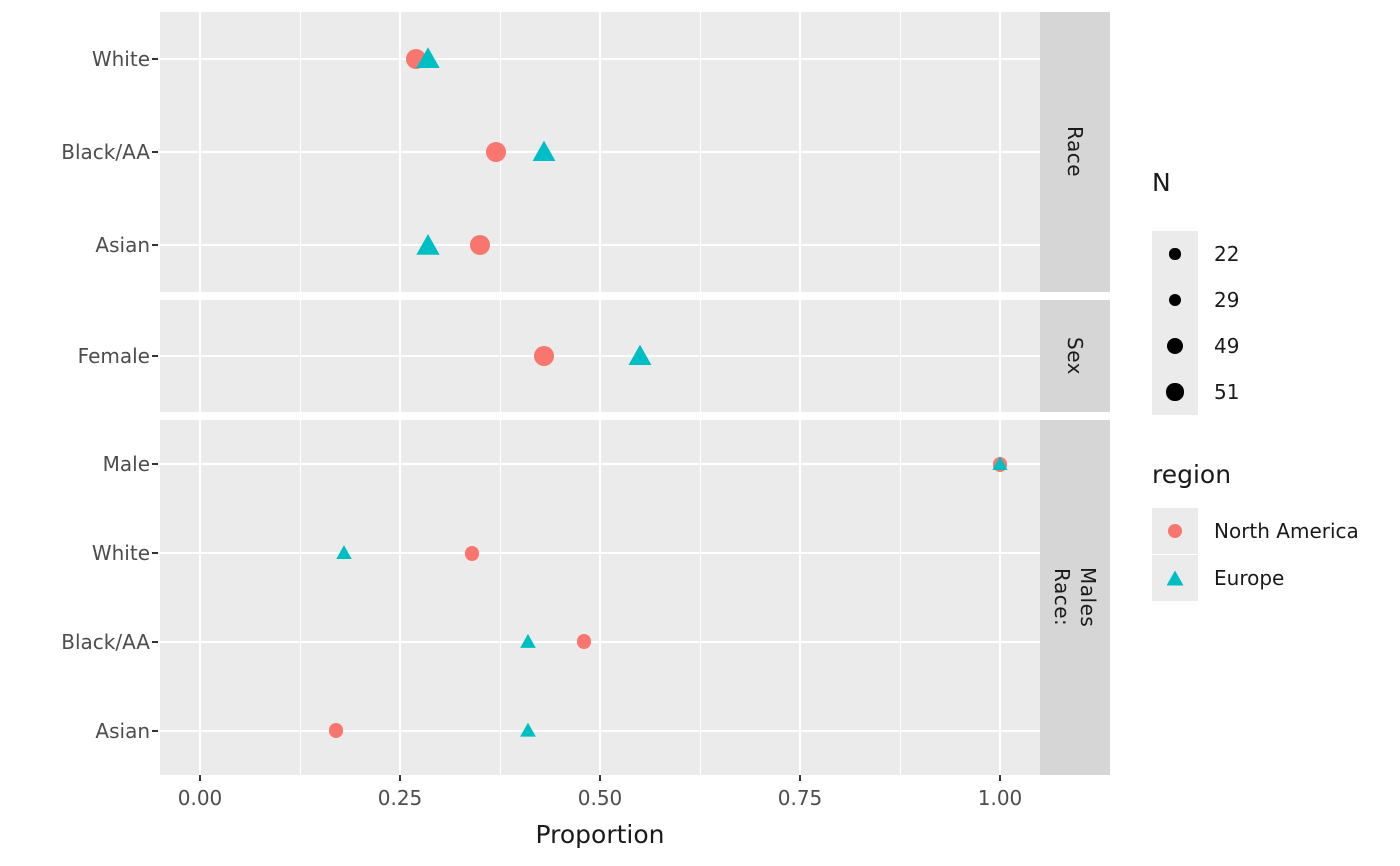 The image size is (1400, 866). I want to click on size-legend-label: 29, so click(1227, 300).